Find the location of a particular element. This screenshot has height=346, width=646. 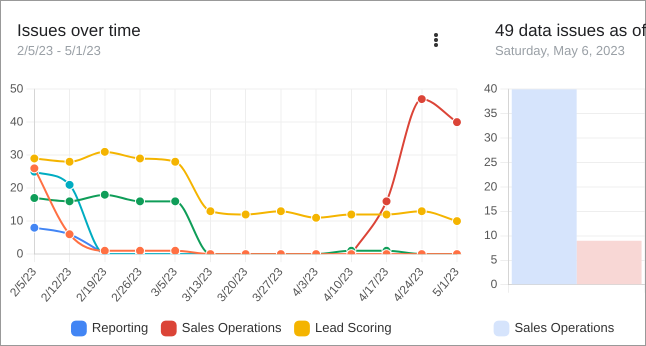

y-tick-label: 25 is located at coordinates (491, 161).